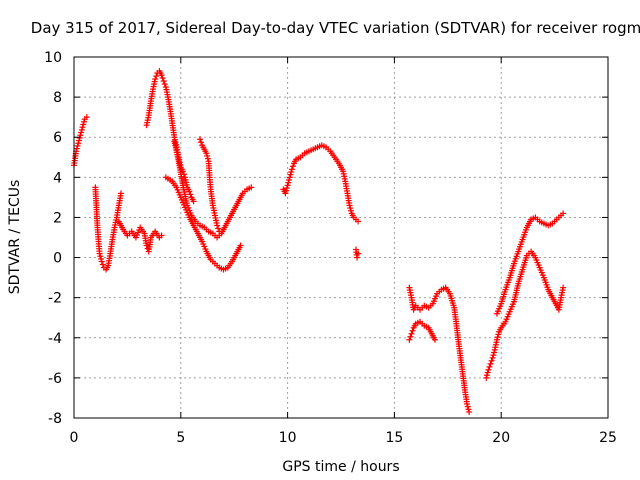  Describe the element at coordinates (53, 58) in the screenshot. I see `y-tick-label: 10` at that location.